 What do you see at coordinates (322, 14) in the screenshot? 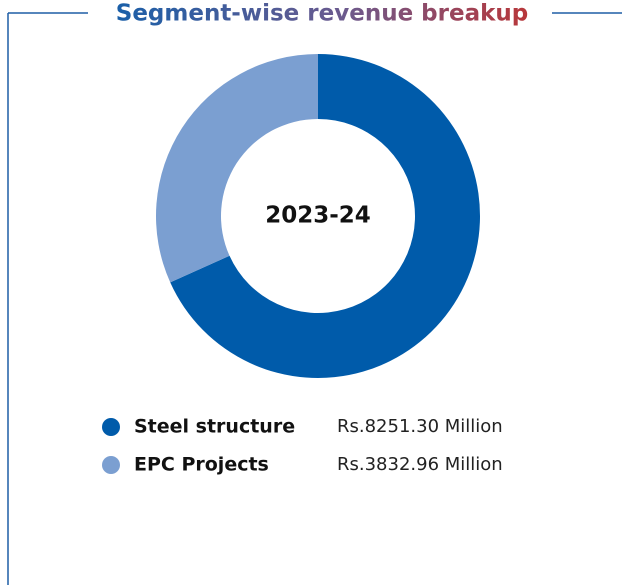
I see `chart-title: Segment-wise revenue breakup` at bounding box center [322, 14].